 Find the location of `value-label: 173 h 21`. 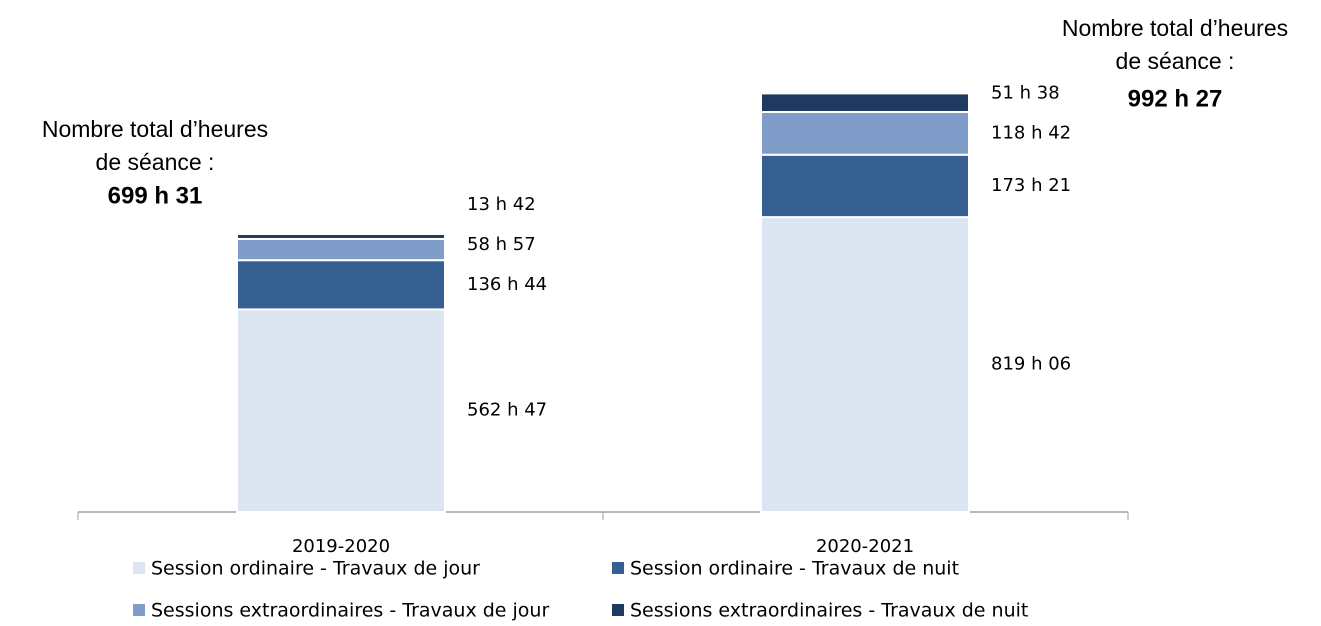

value-label: 173 h 21 is located at coordinates (1031, 185).